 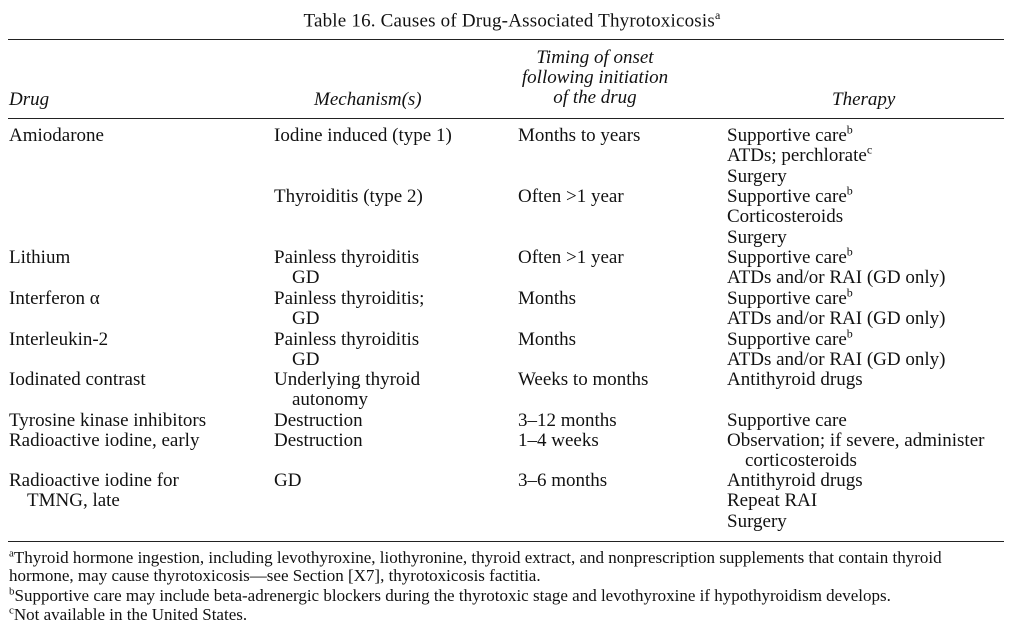 What do you see at coordinates (347, 379) in the screenshot?
I see `cell-line: Underlying thyroid` at bounding box center [347, 379].